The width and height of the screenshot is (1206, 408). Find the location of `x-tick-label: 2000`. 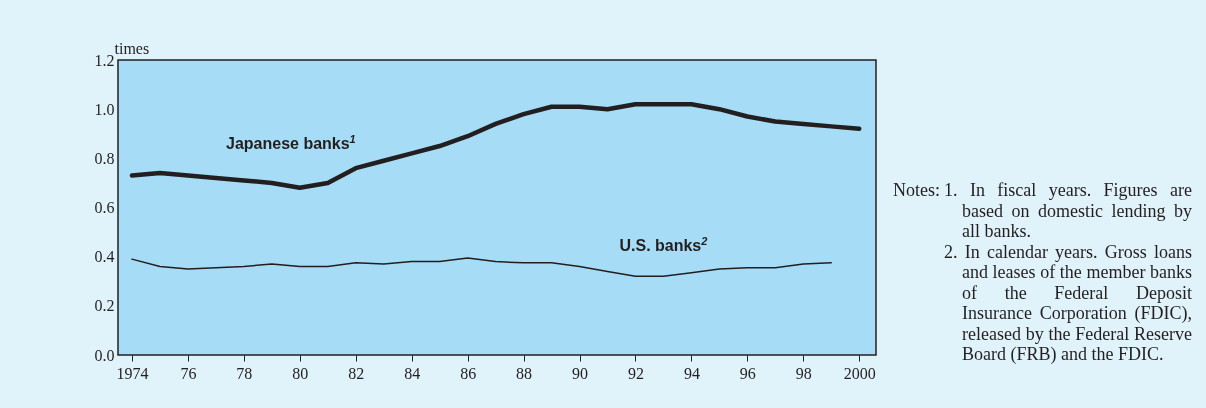

x-tick-label: 2000 is located at coordinates (859, 373).